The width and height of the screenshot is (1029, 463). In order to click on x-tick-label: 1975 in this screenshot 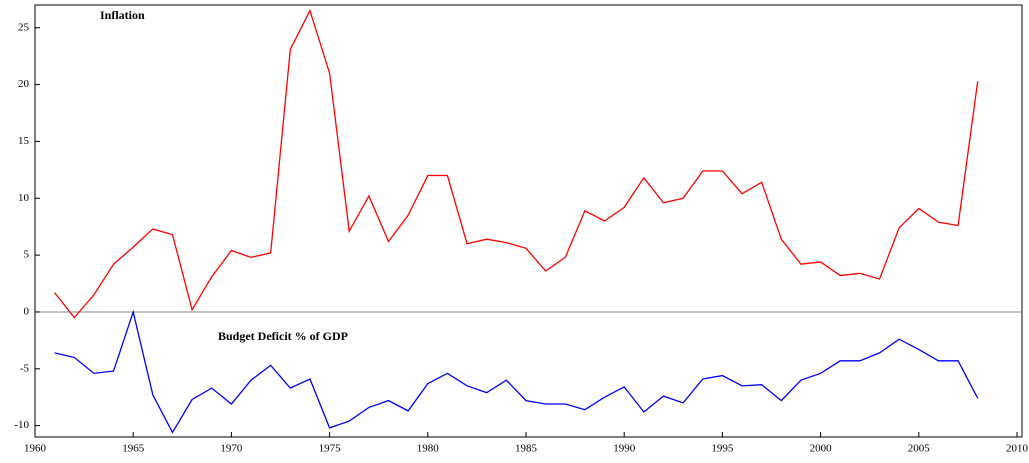, I will do `click(330, 449)`.